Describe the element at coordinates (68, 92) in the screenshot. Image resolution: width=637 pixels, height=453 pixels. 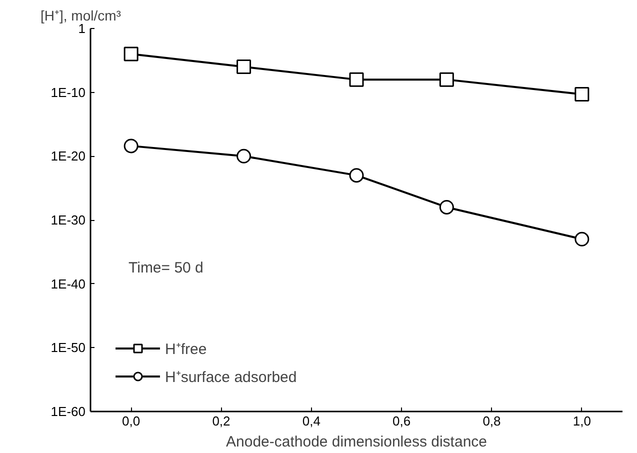
I see `y-tick-label: 1E-10` at that location.